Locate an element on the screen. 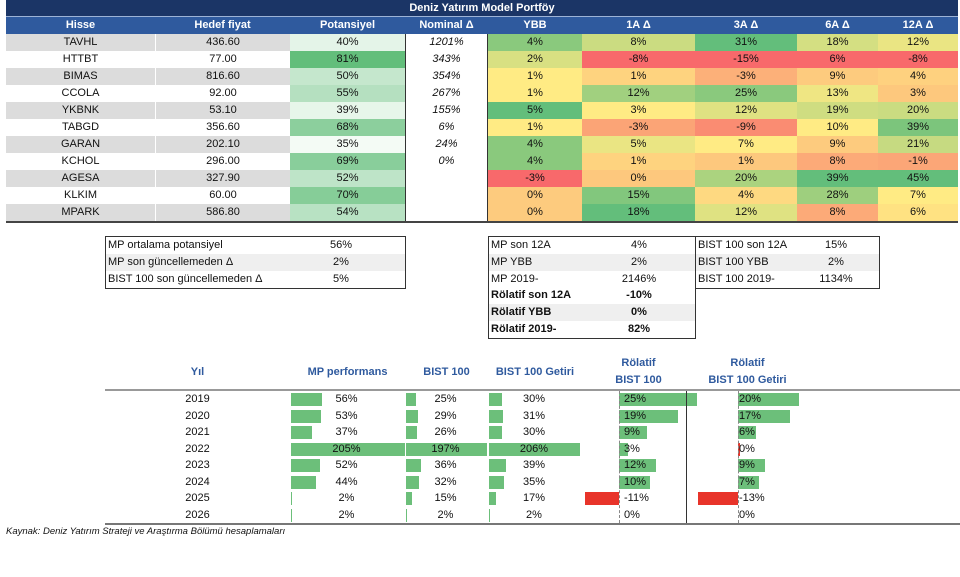 The height and width of the screenshot is (577, 960). rel2-value: 7% is located at coordinates (747, 481).